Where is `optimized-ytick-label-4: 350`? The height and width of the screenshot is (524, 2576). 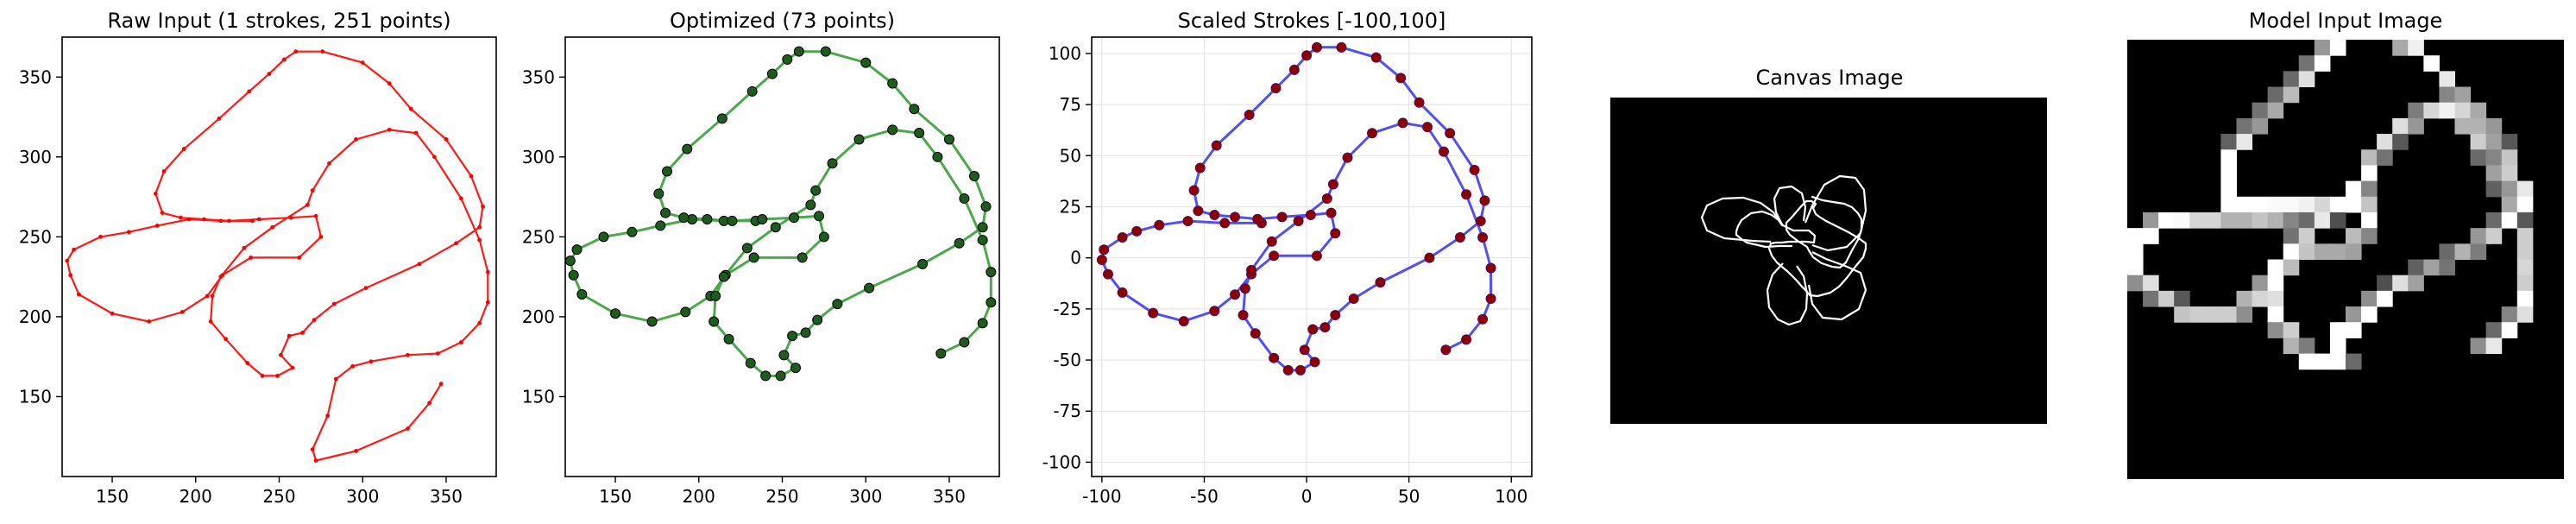 optimized-ytick-label-4: 350 is located at coordinates (538, 76).